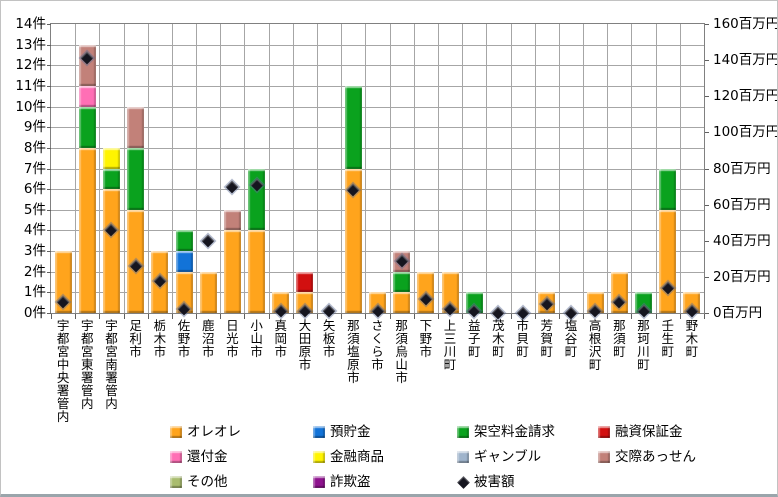 This screenshot has height=497, width=778. Describe the element at coordinates (87, 96) in the screenshot. I see `bar-segment-還付金` at that location.